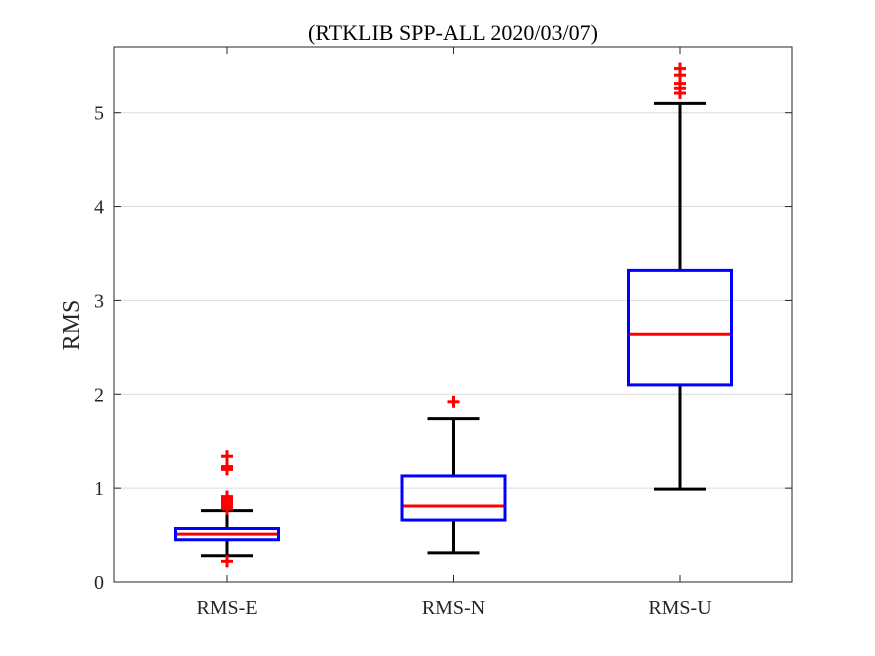 This screenshot has width=875, height=656. I want to click on y-tick-label: 5, so click(99, 114).